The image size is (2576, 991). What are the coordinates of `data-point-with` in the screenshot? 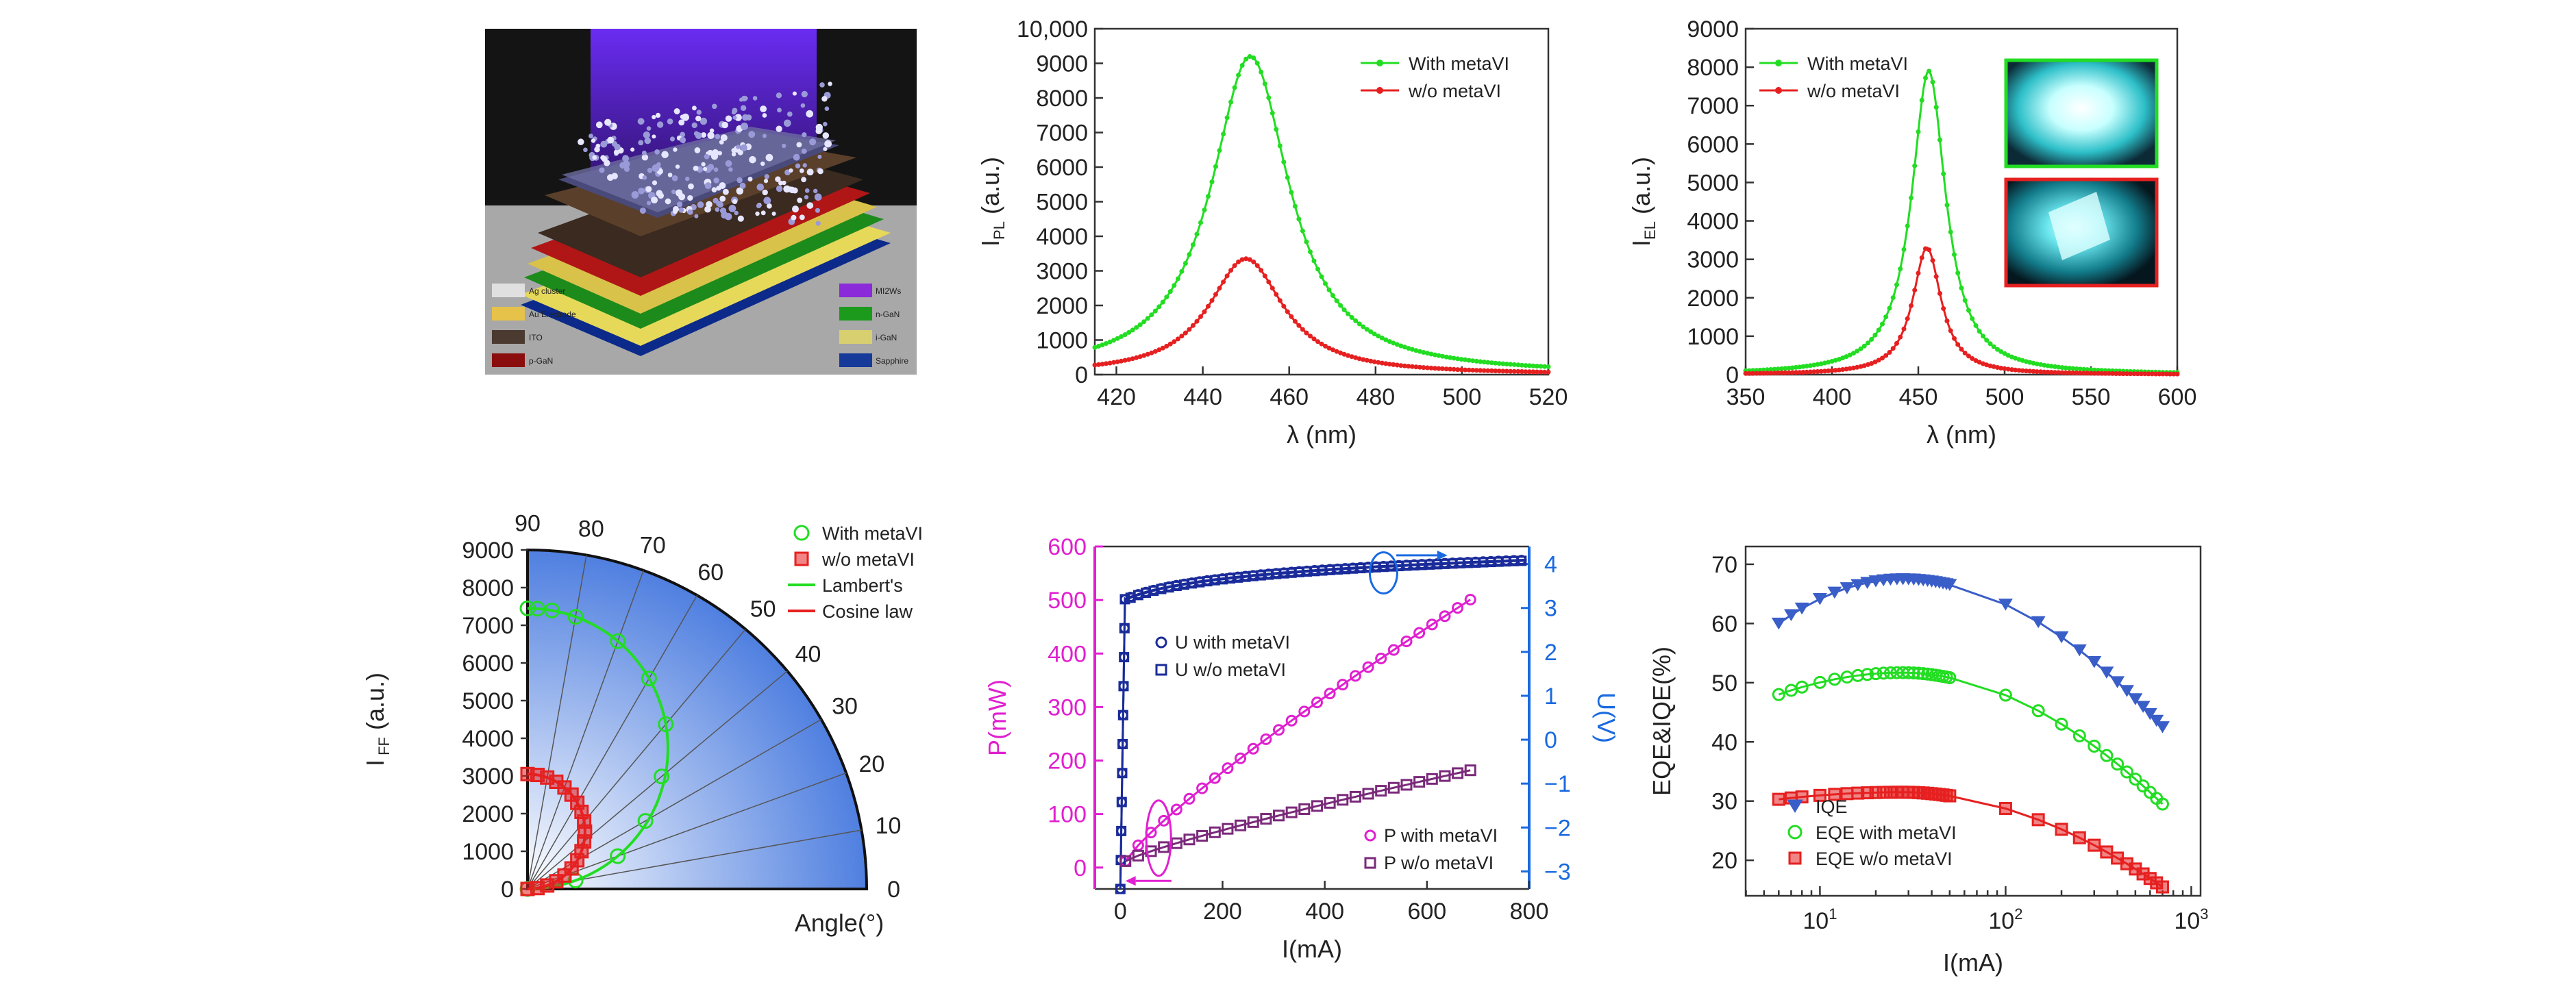 It's located at (552, 610).